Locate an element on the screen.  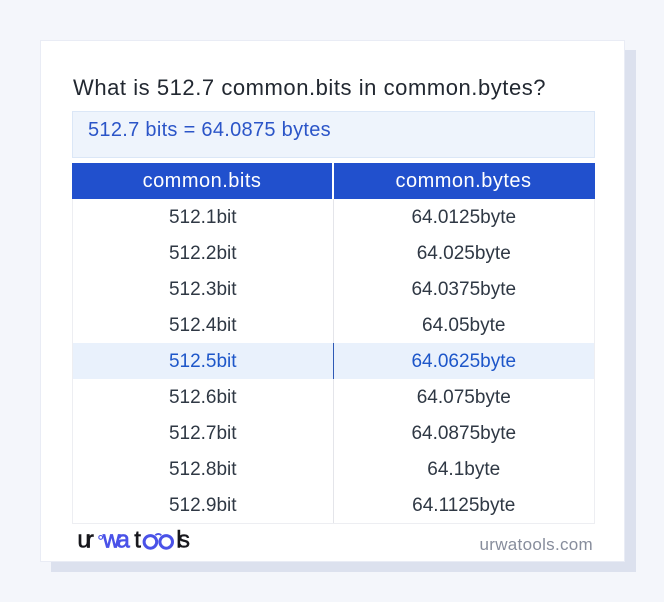
svg-text: ls is located at coordinates (183, 540).